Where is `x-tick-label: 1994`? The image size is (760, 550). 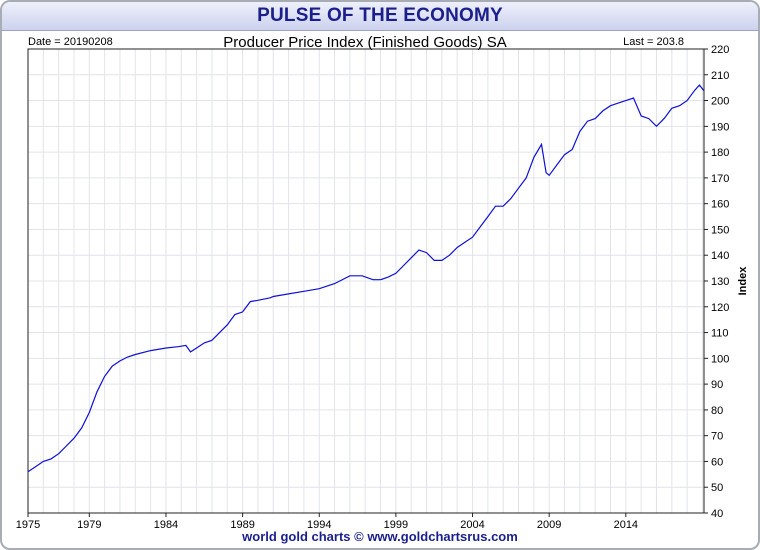
x-tick-label: 1994 is located at coordinates (319, 525).